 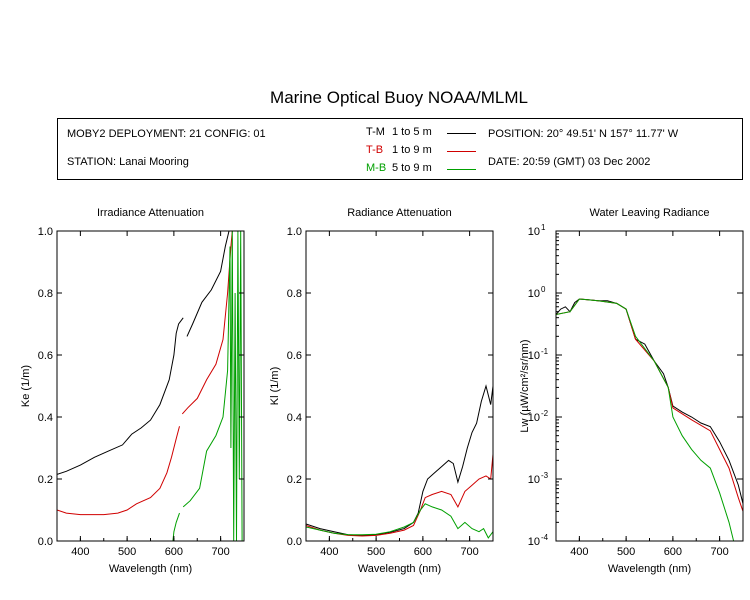 What do you see at coordinates (543, 289) in the screenshot?
I see `y-tick-exponent: 0` at bounding box center [543, 289].